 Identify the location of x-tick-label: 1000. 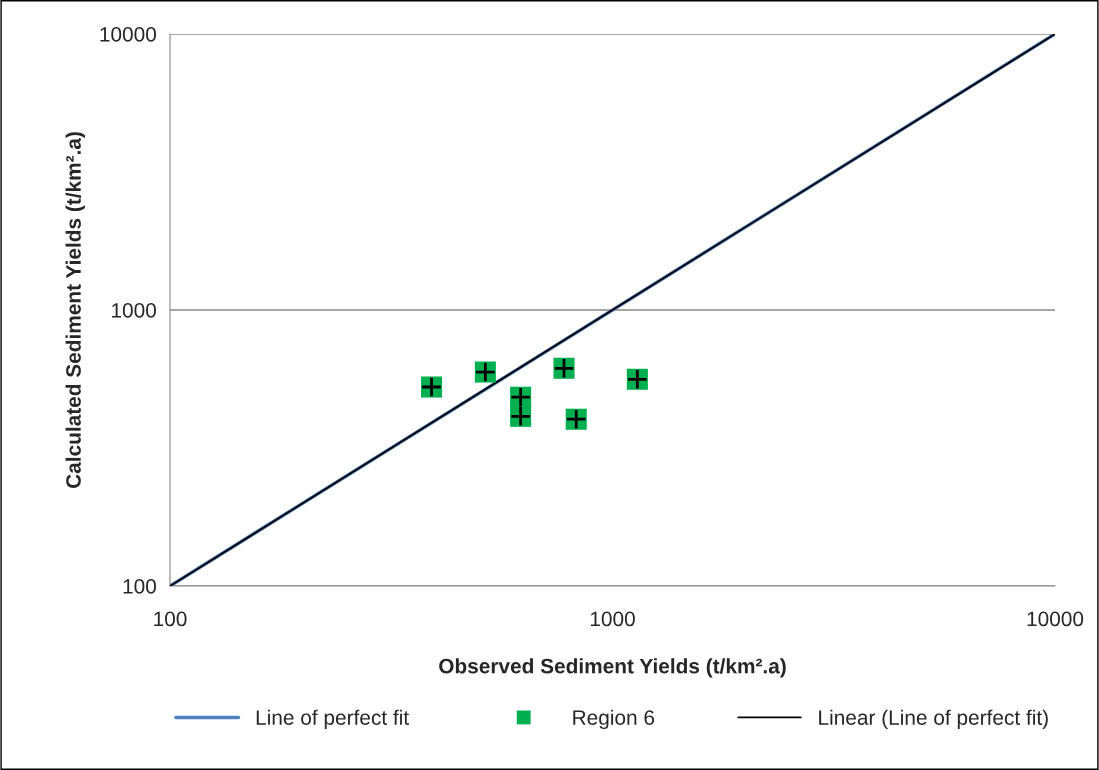
(612, 619).